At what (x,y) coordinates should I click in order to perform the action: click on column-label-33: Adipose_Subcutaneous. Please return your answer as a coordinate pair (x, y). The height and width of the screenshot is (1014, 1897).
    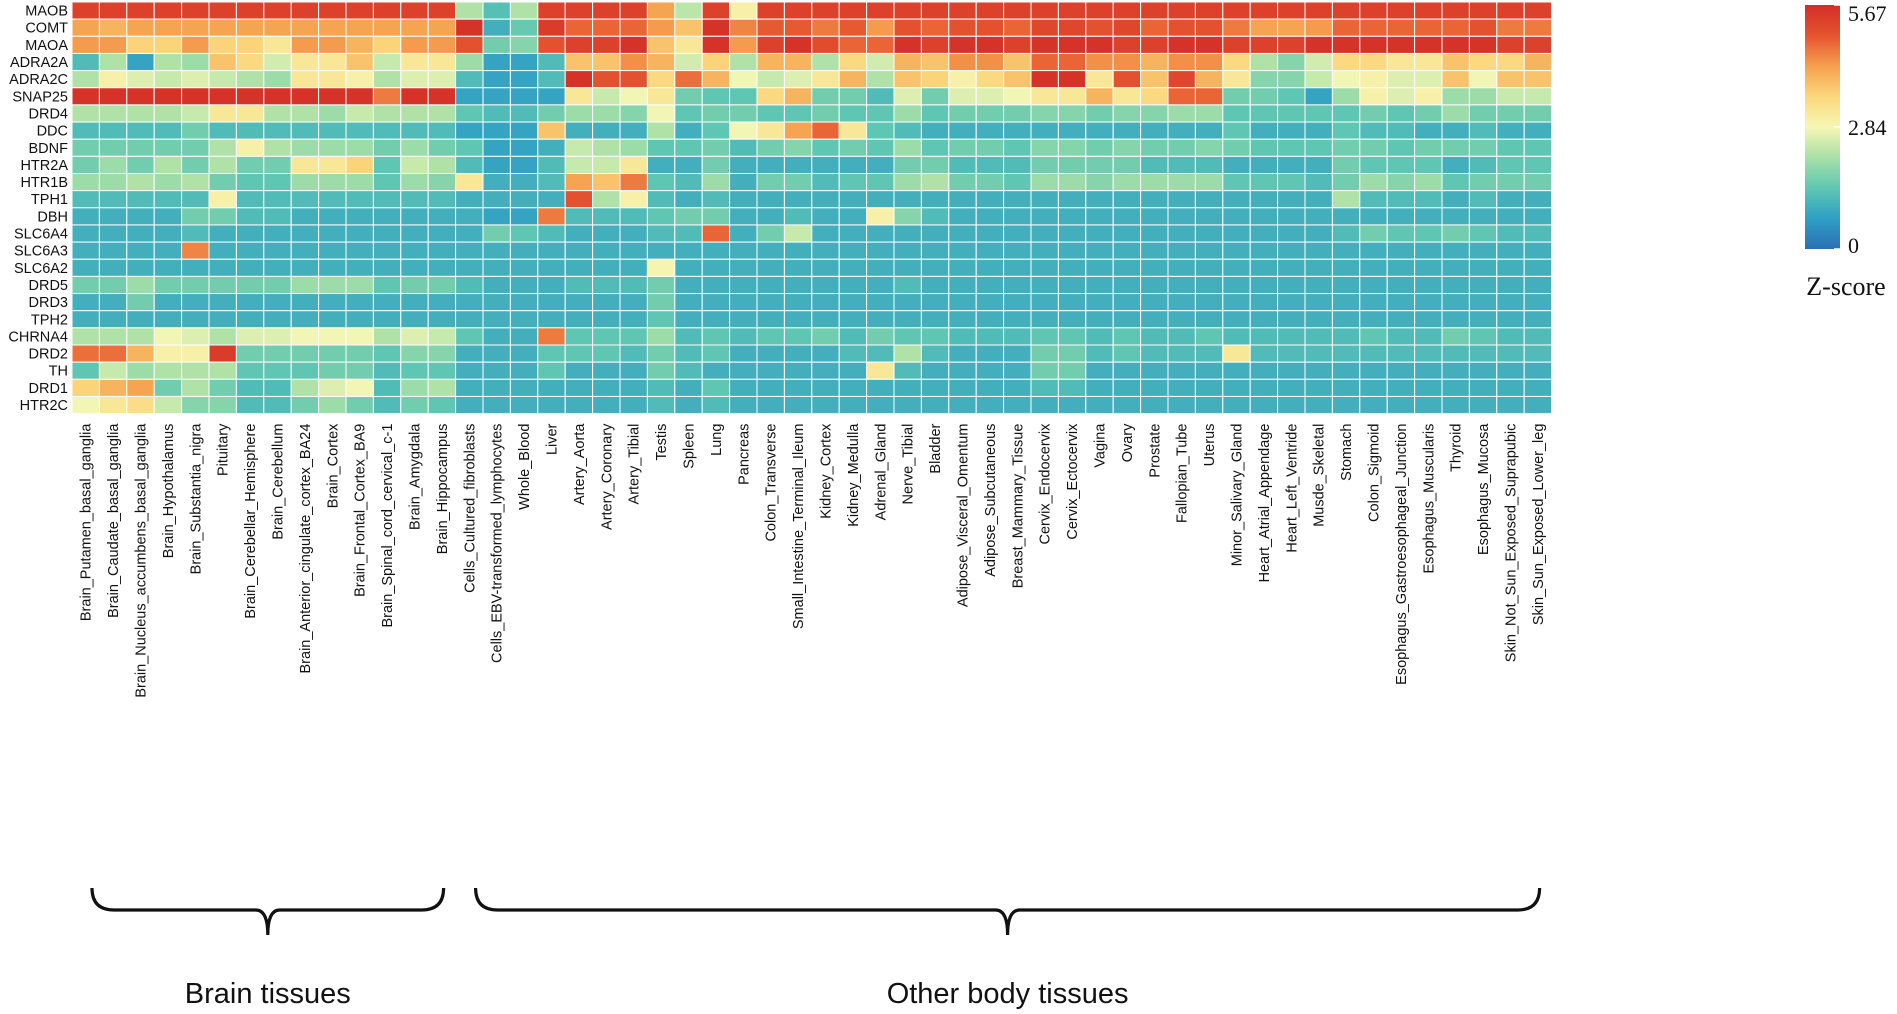
    Looking at the image, I should click on (991, 500).